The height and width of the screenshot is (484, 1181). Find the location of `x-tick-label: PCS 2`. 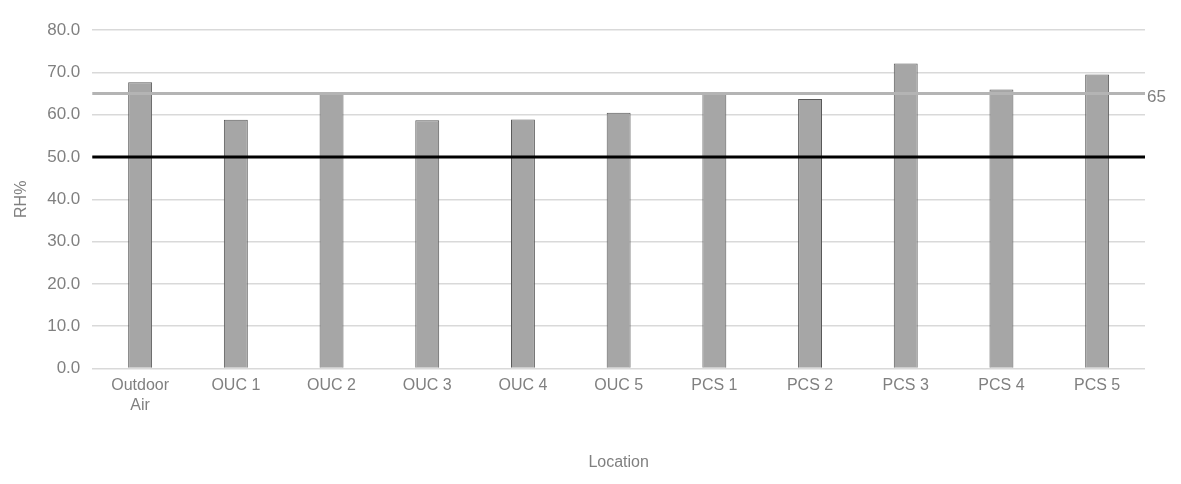

x-tick-label: PCS 2 is located at coordinates (810, 385).